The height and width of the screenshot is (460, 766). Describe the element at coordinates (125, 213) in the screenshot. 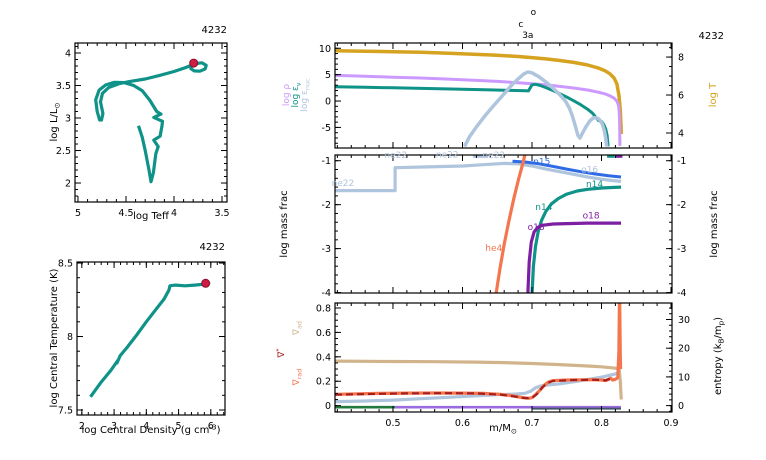

I see `xtick-4.5: 4.5` at that location.